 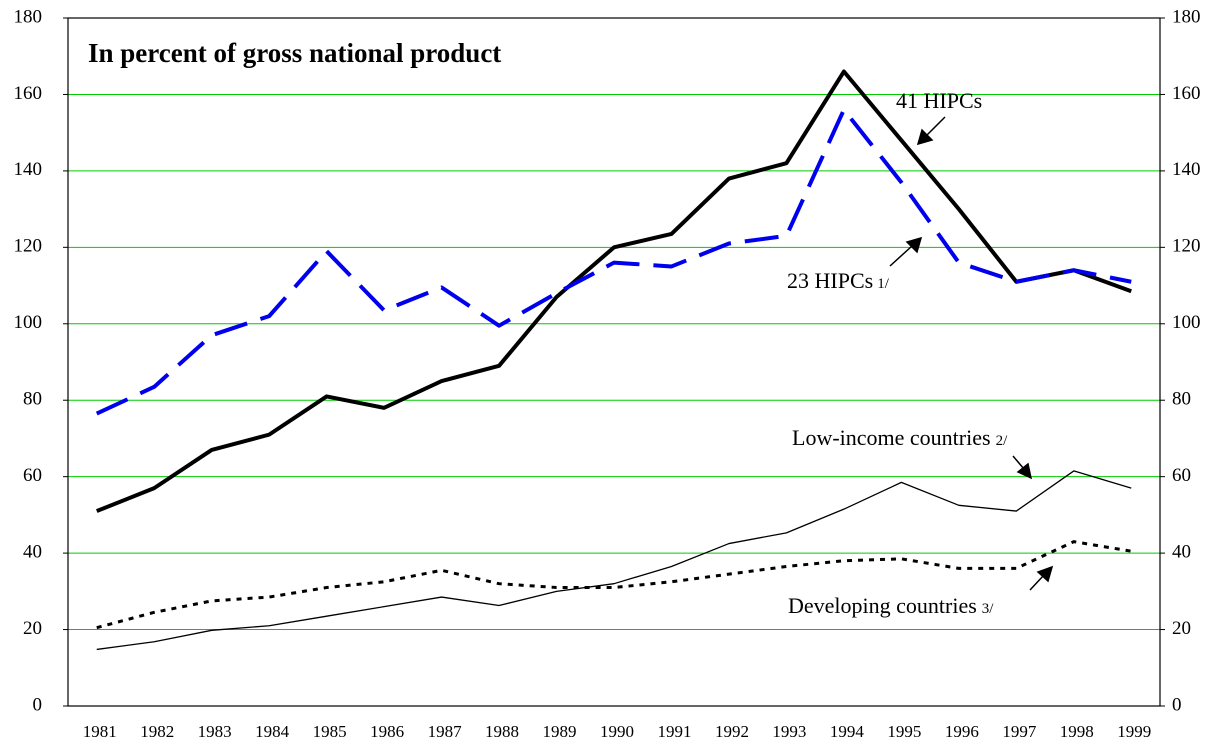 What do you see at coordinates (732, 731) in the screenshot?
I see `x-tick-label: 1992` at bounding box center [732, 731].